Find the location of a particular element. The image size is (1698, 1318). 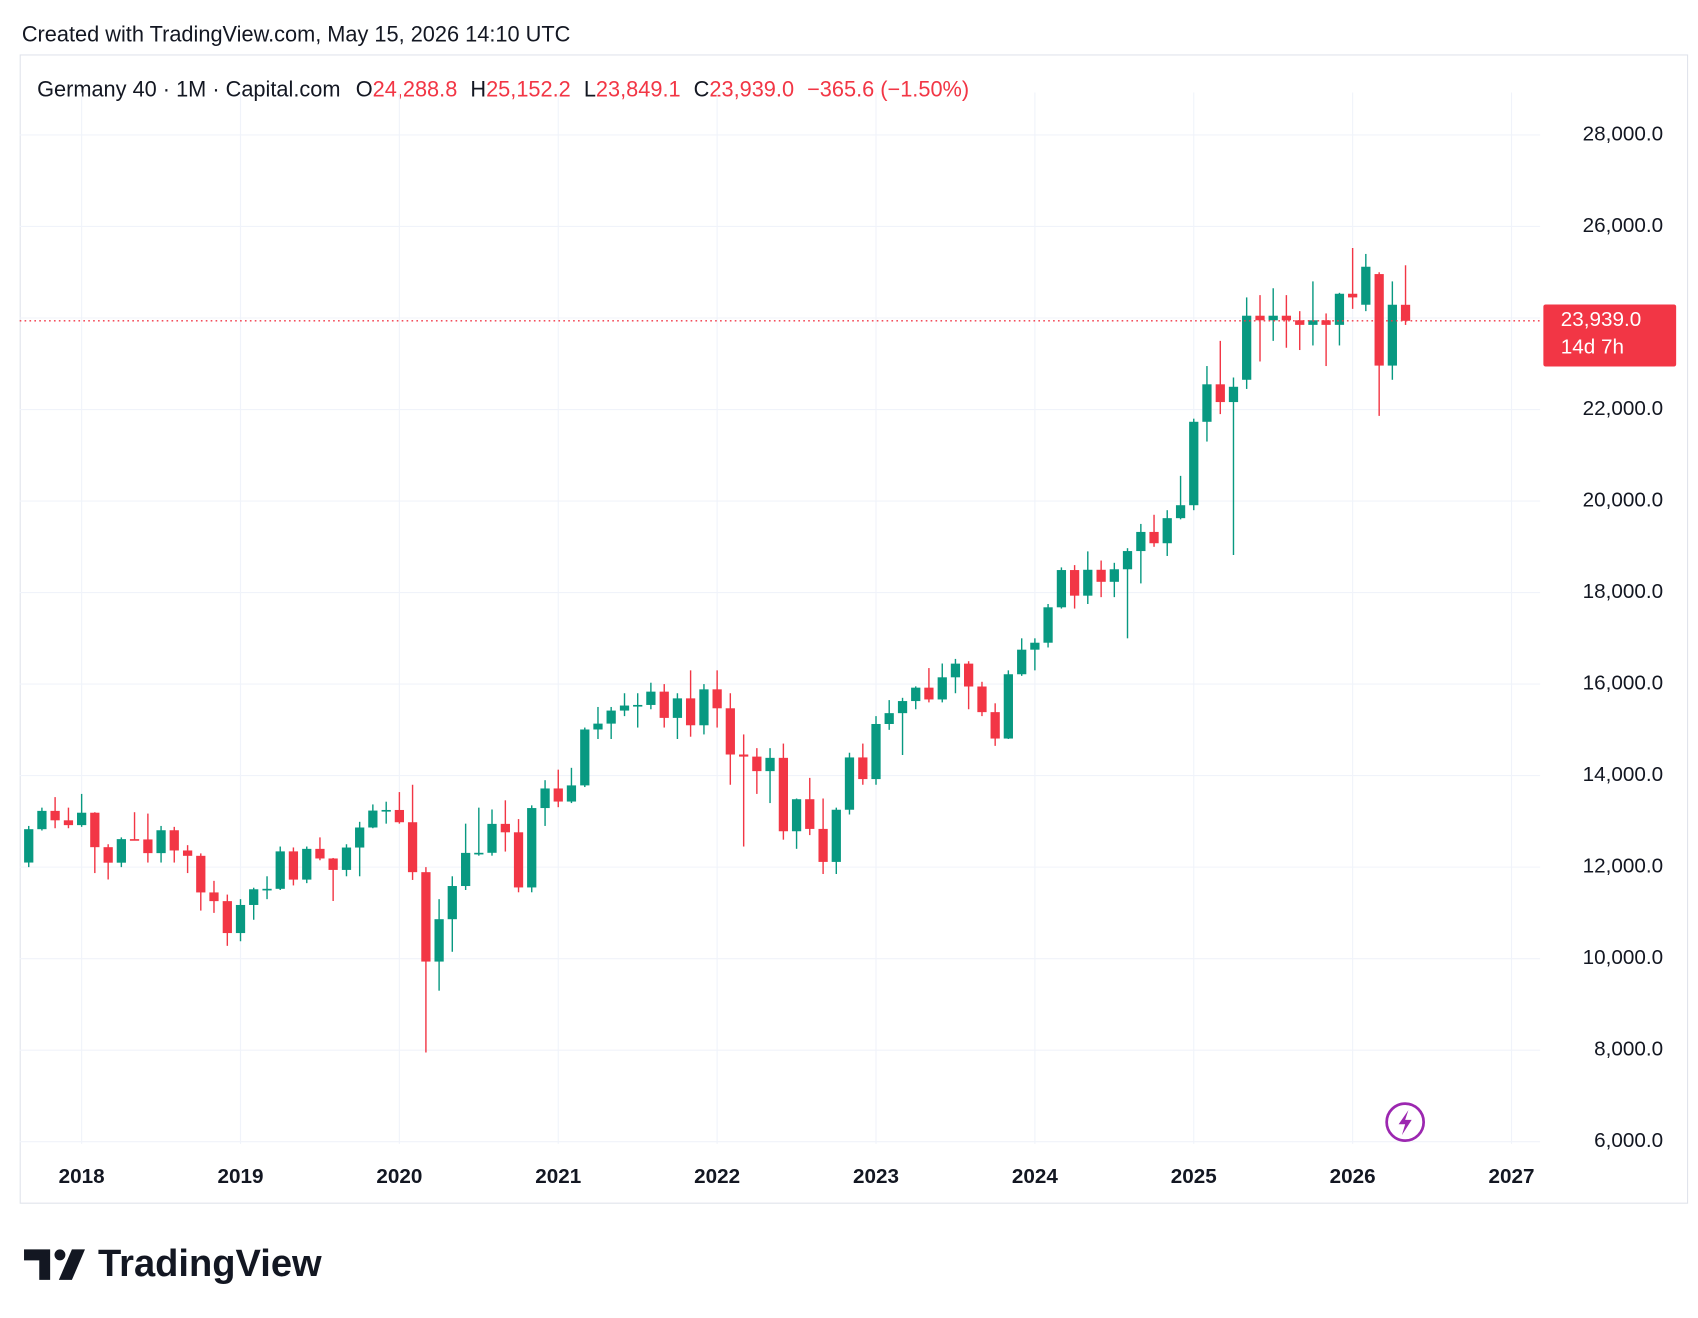

y-tick-label: 8,000.0 is located at coordinates (1628, 1049).